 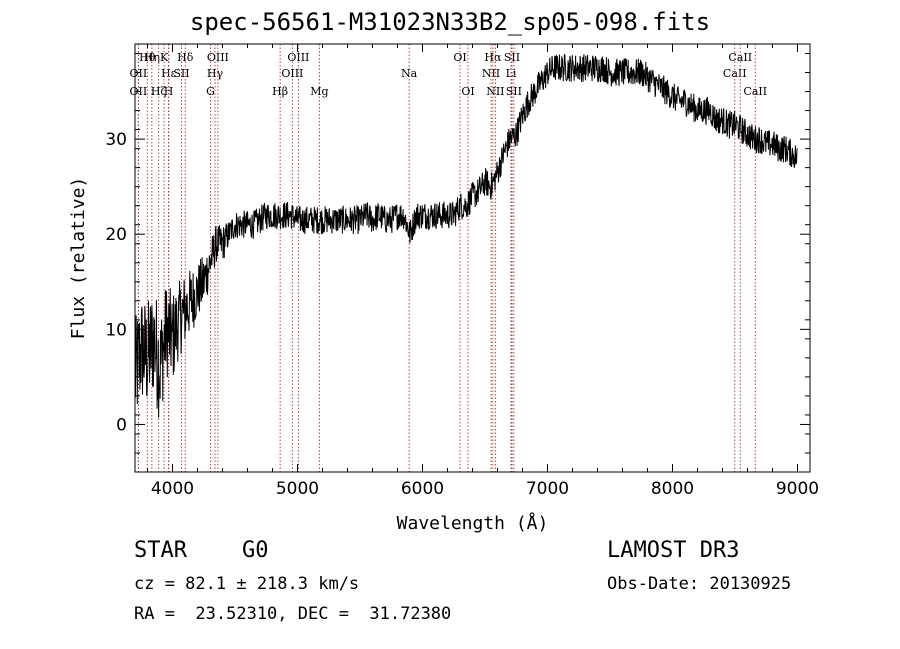 I want to click on line-marker-label-15: OIII, so click(x=298, y=57).